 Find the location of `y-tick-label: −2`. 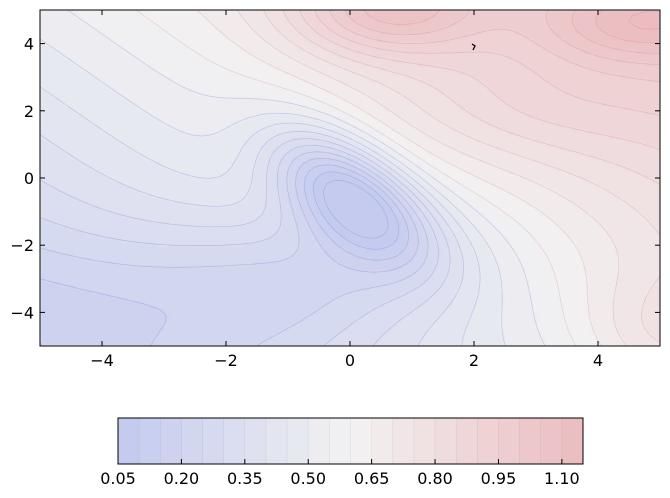

y-tick-label: −2 is located at coordinates (22, 245).